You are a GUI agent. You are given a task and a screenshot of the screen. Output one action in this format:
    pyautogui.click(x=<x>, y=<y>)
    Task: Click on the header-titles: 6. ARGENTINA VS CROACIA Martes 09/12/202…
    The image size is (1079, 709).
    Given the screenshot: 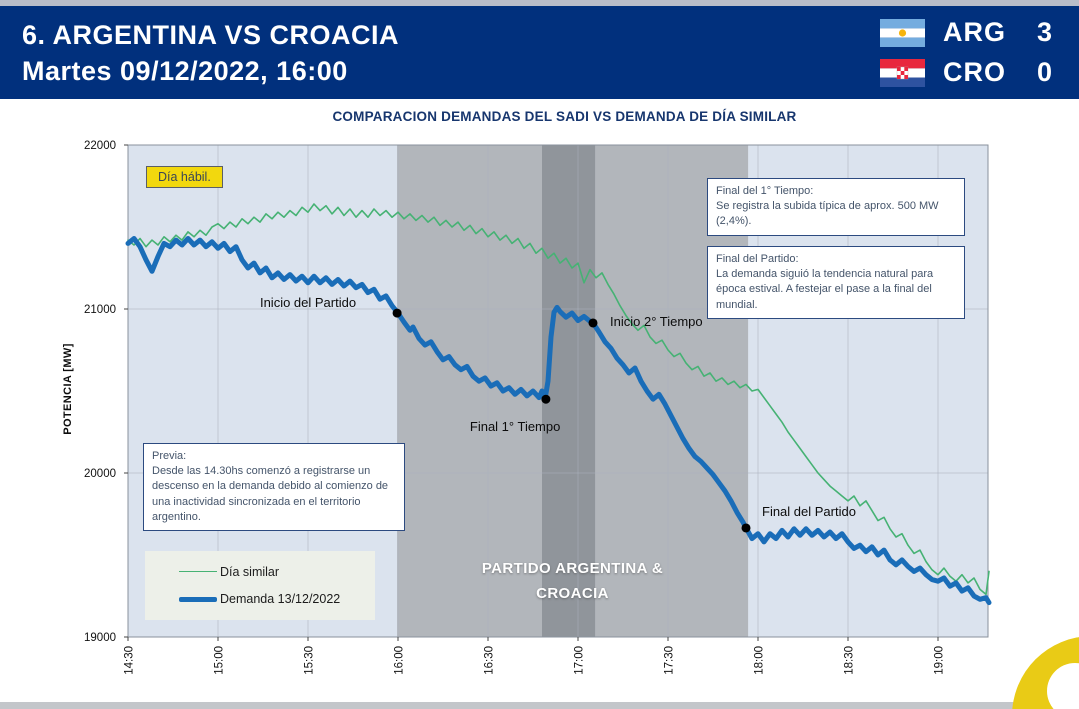 What is the action you would take?
    pyautogui.click(x=199, y=53)
    